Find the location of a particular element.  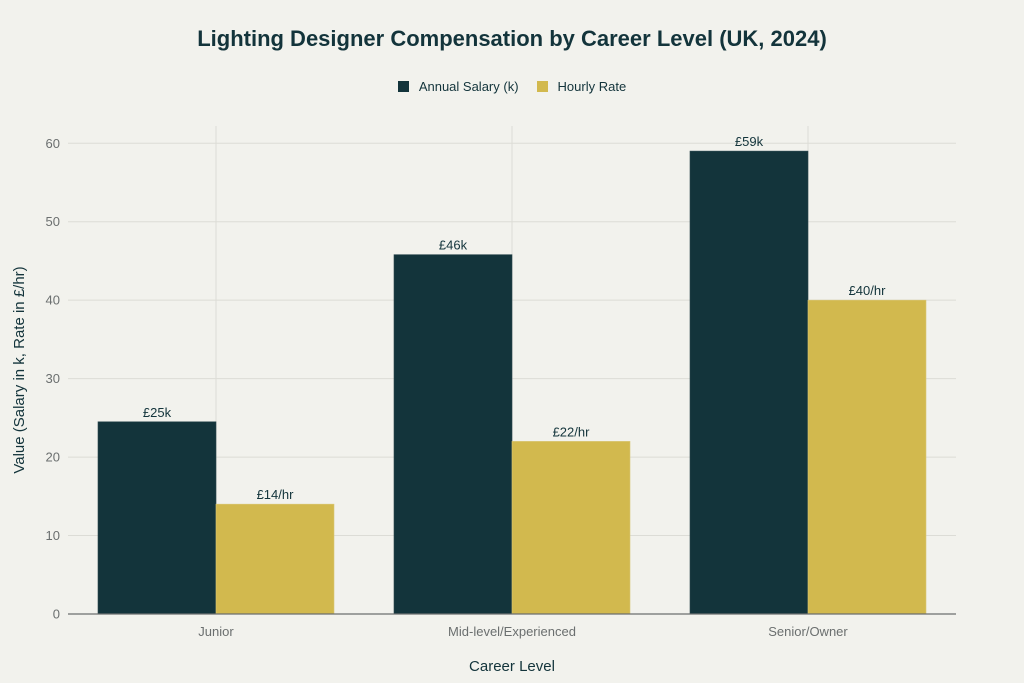

x-tick-label: Junior is located at coordinates (216, 631).